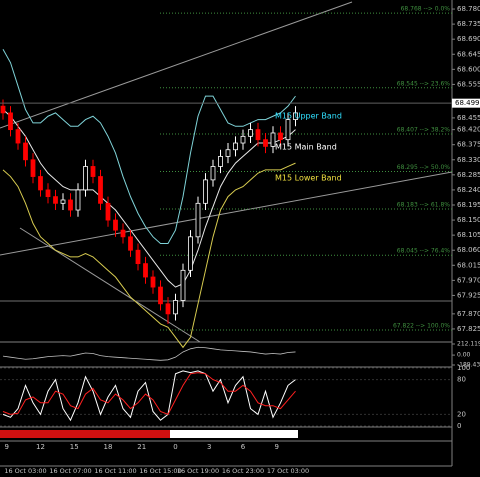  I want to click on y-tick-label: 68.105, so click(468, 235).